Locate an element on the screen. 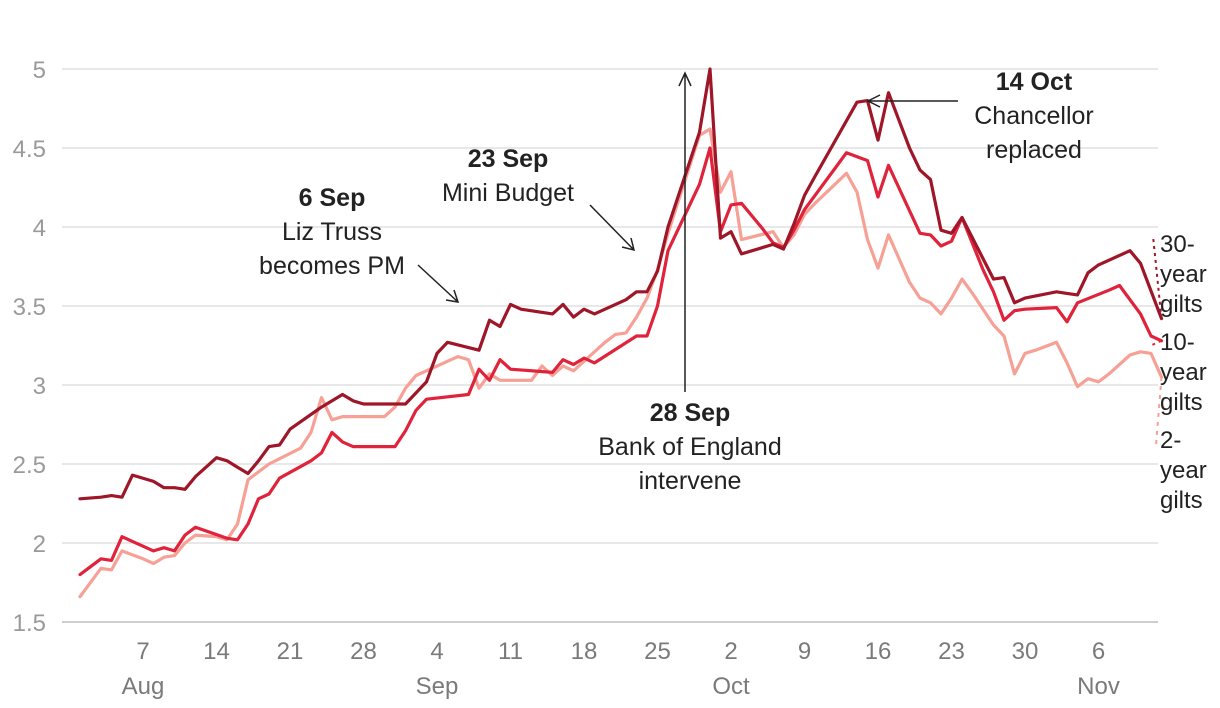  y-tick-label-2: 2 is located at coordinates (39, 544).